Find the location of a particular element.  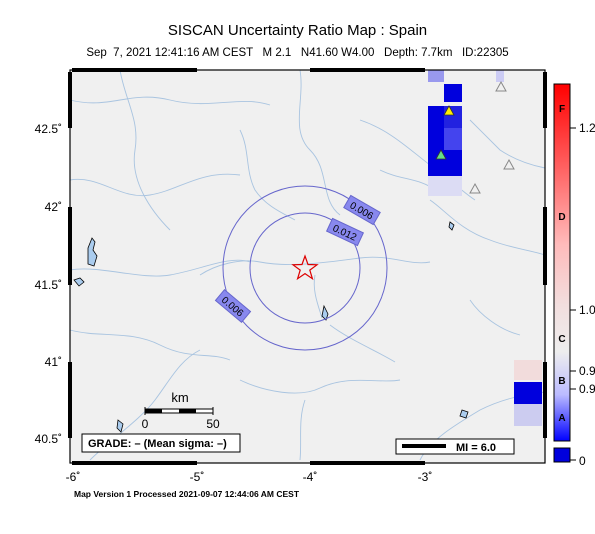

contour-lines is located at coordinates (305, 268).